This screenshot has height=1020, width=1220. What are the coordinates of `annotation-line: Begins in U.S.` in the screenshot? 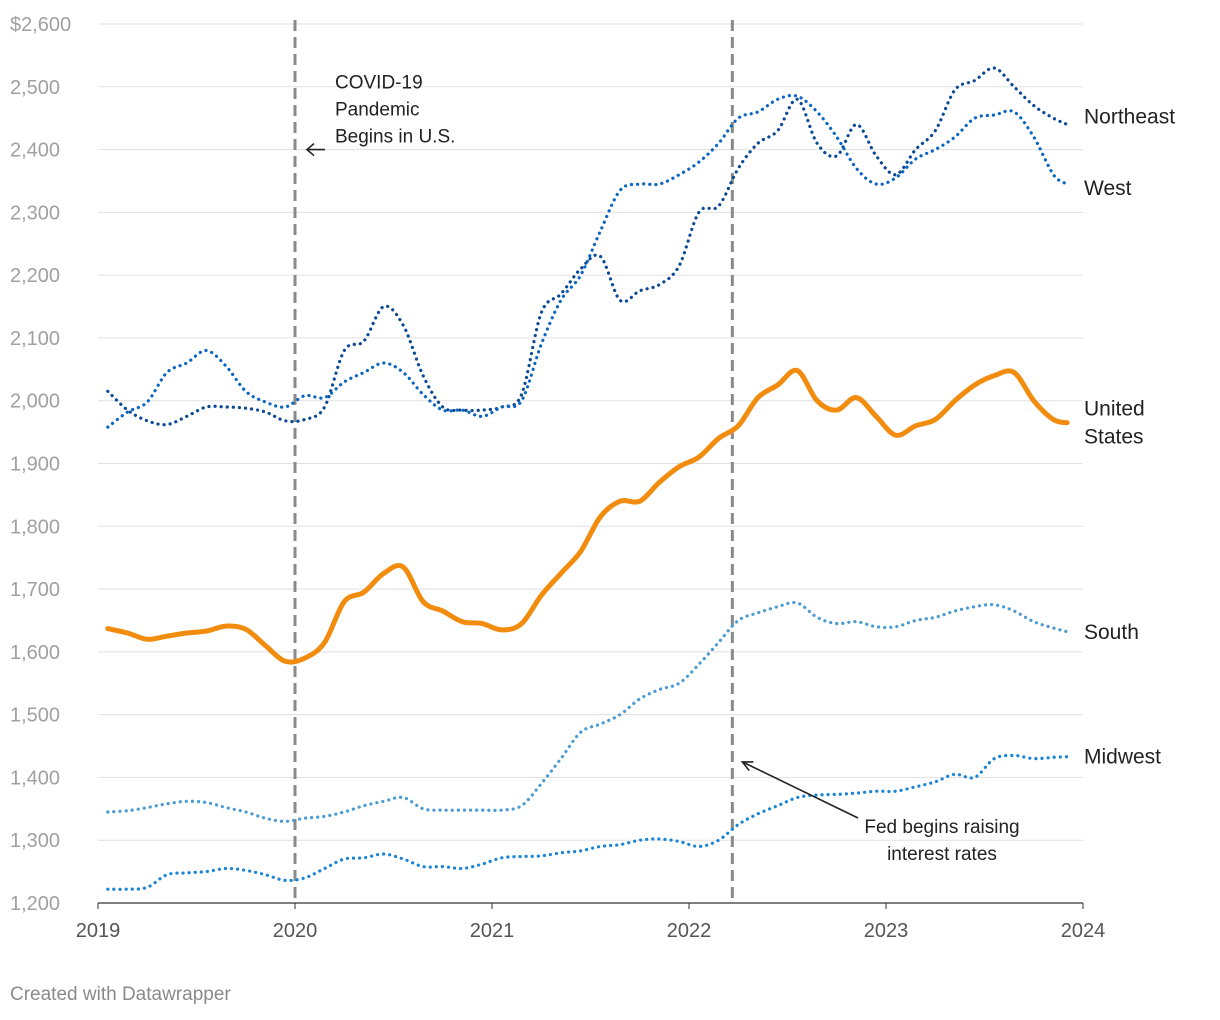 It's located at (395, 137).